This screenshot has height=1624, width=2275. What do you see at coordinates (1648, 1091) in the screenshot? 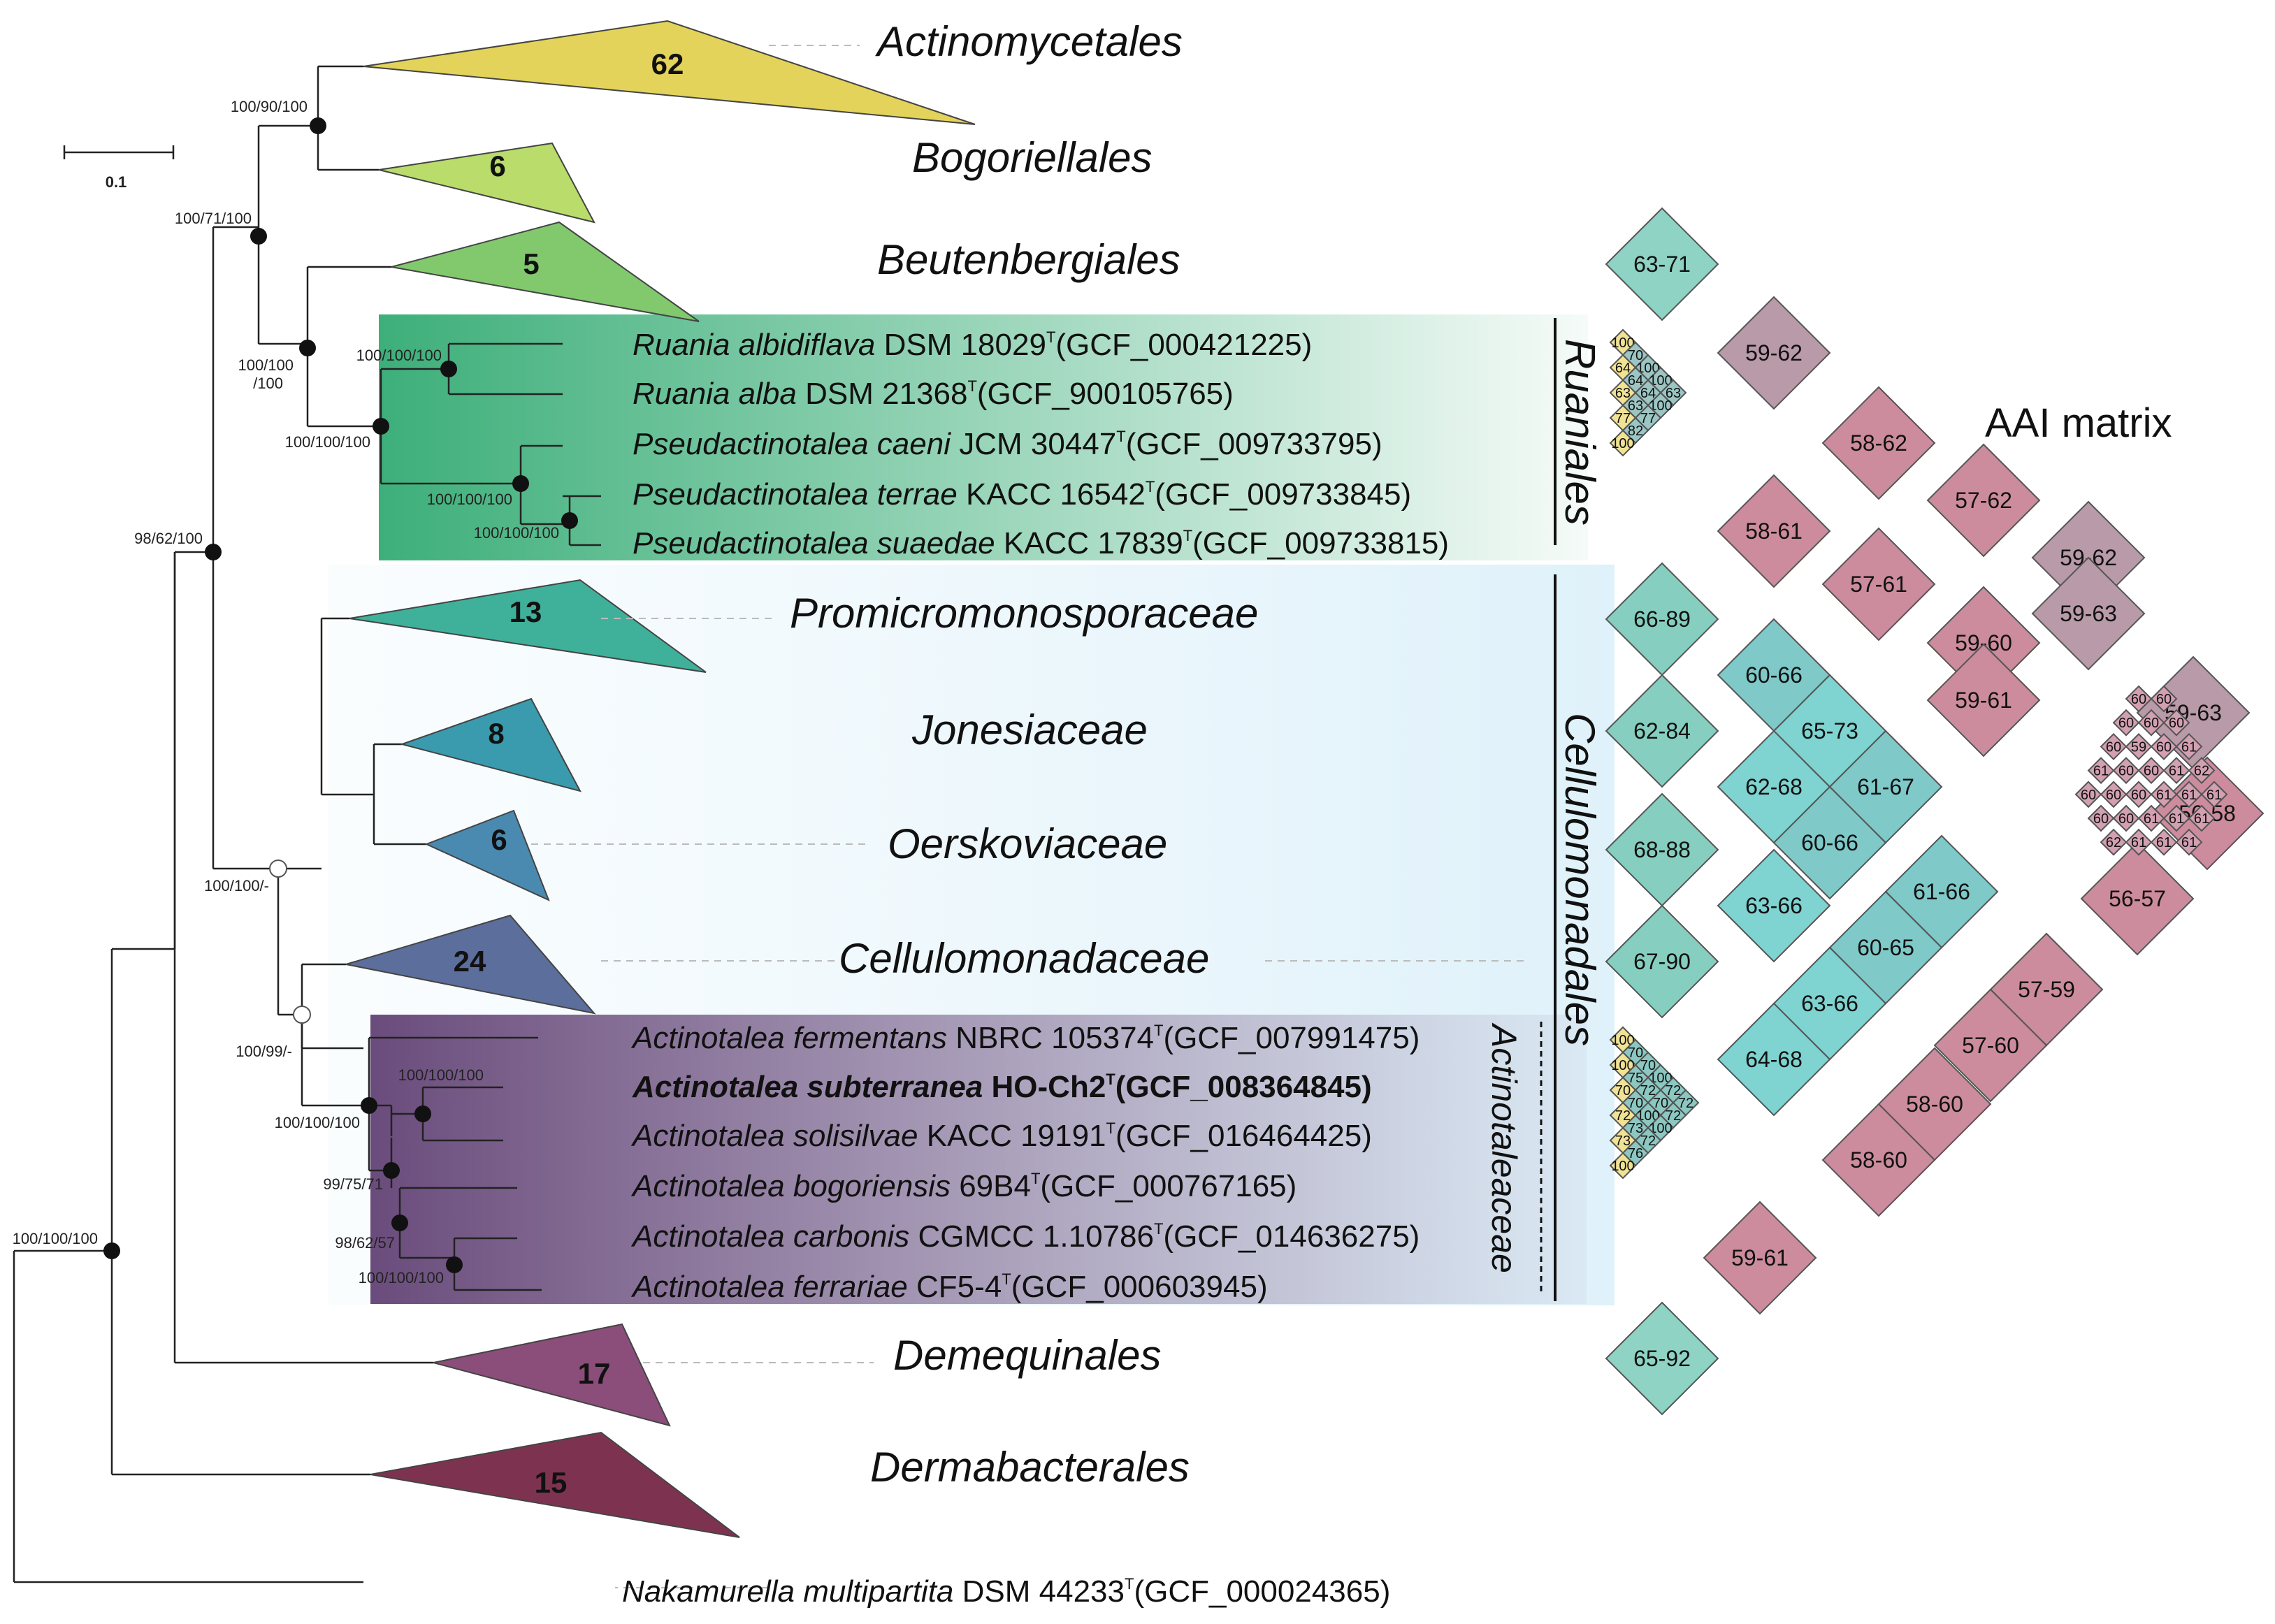
I see `aai-actinotalea-subcell-label: 72` at bounding box center [1648, 1091].